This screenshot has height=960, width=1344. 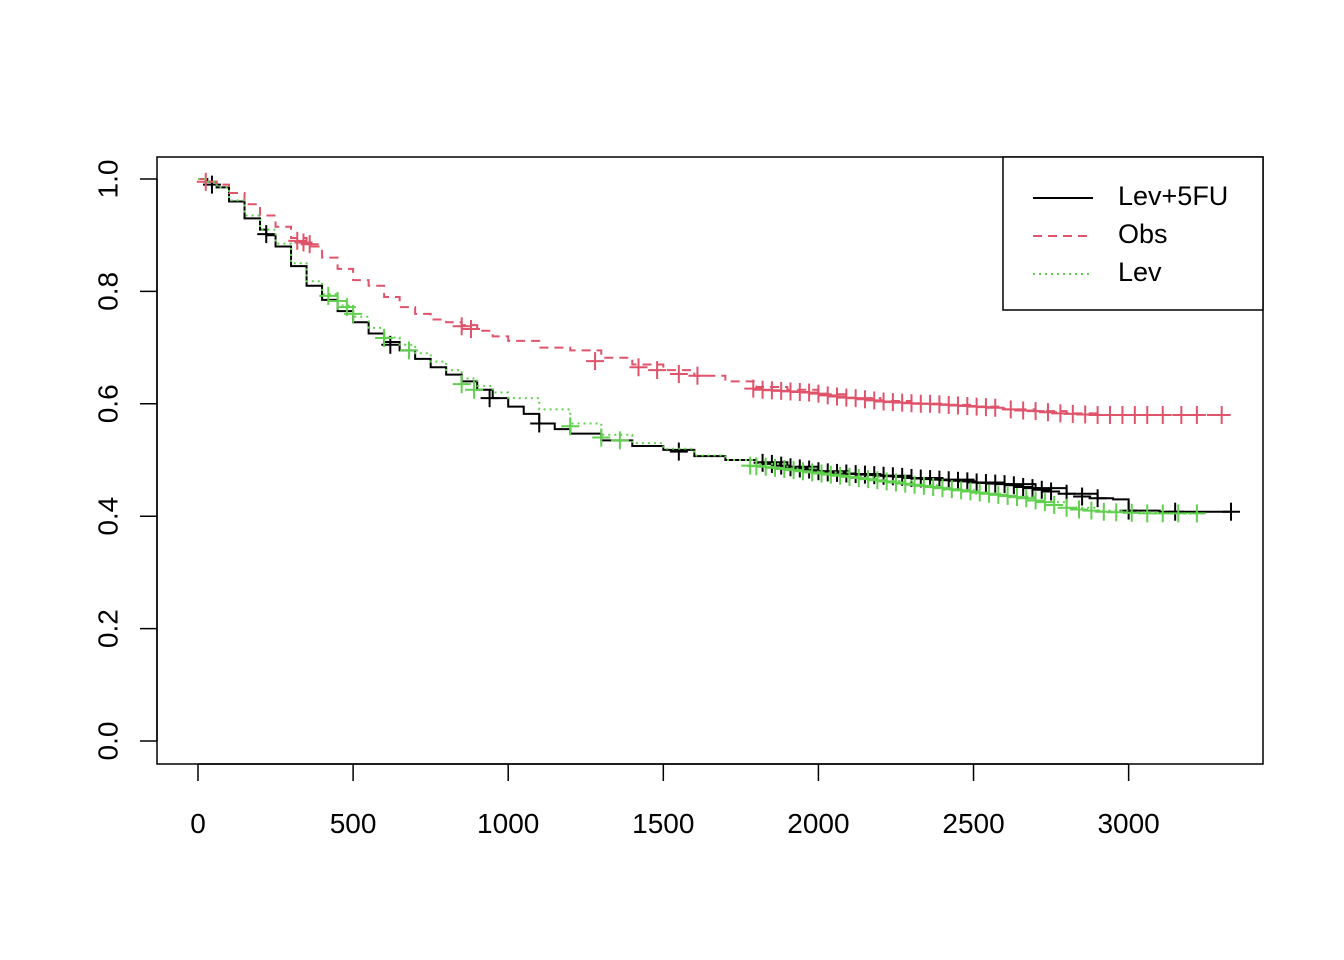 I want to click on legend-label: Lev, so click(x=1140, y=272).